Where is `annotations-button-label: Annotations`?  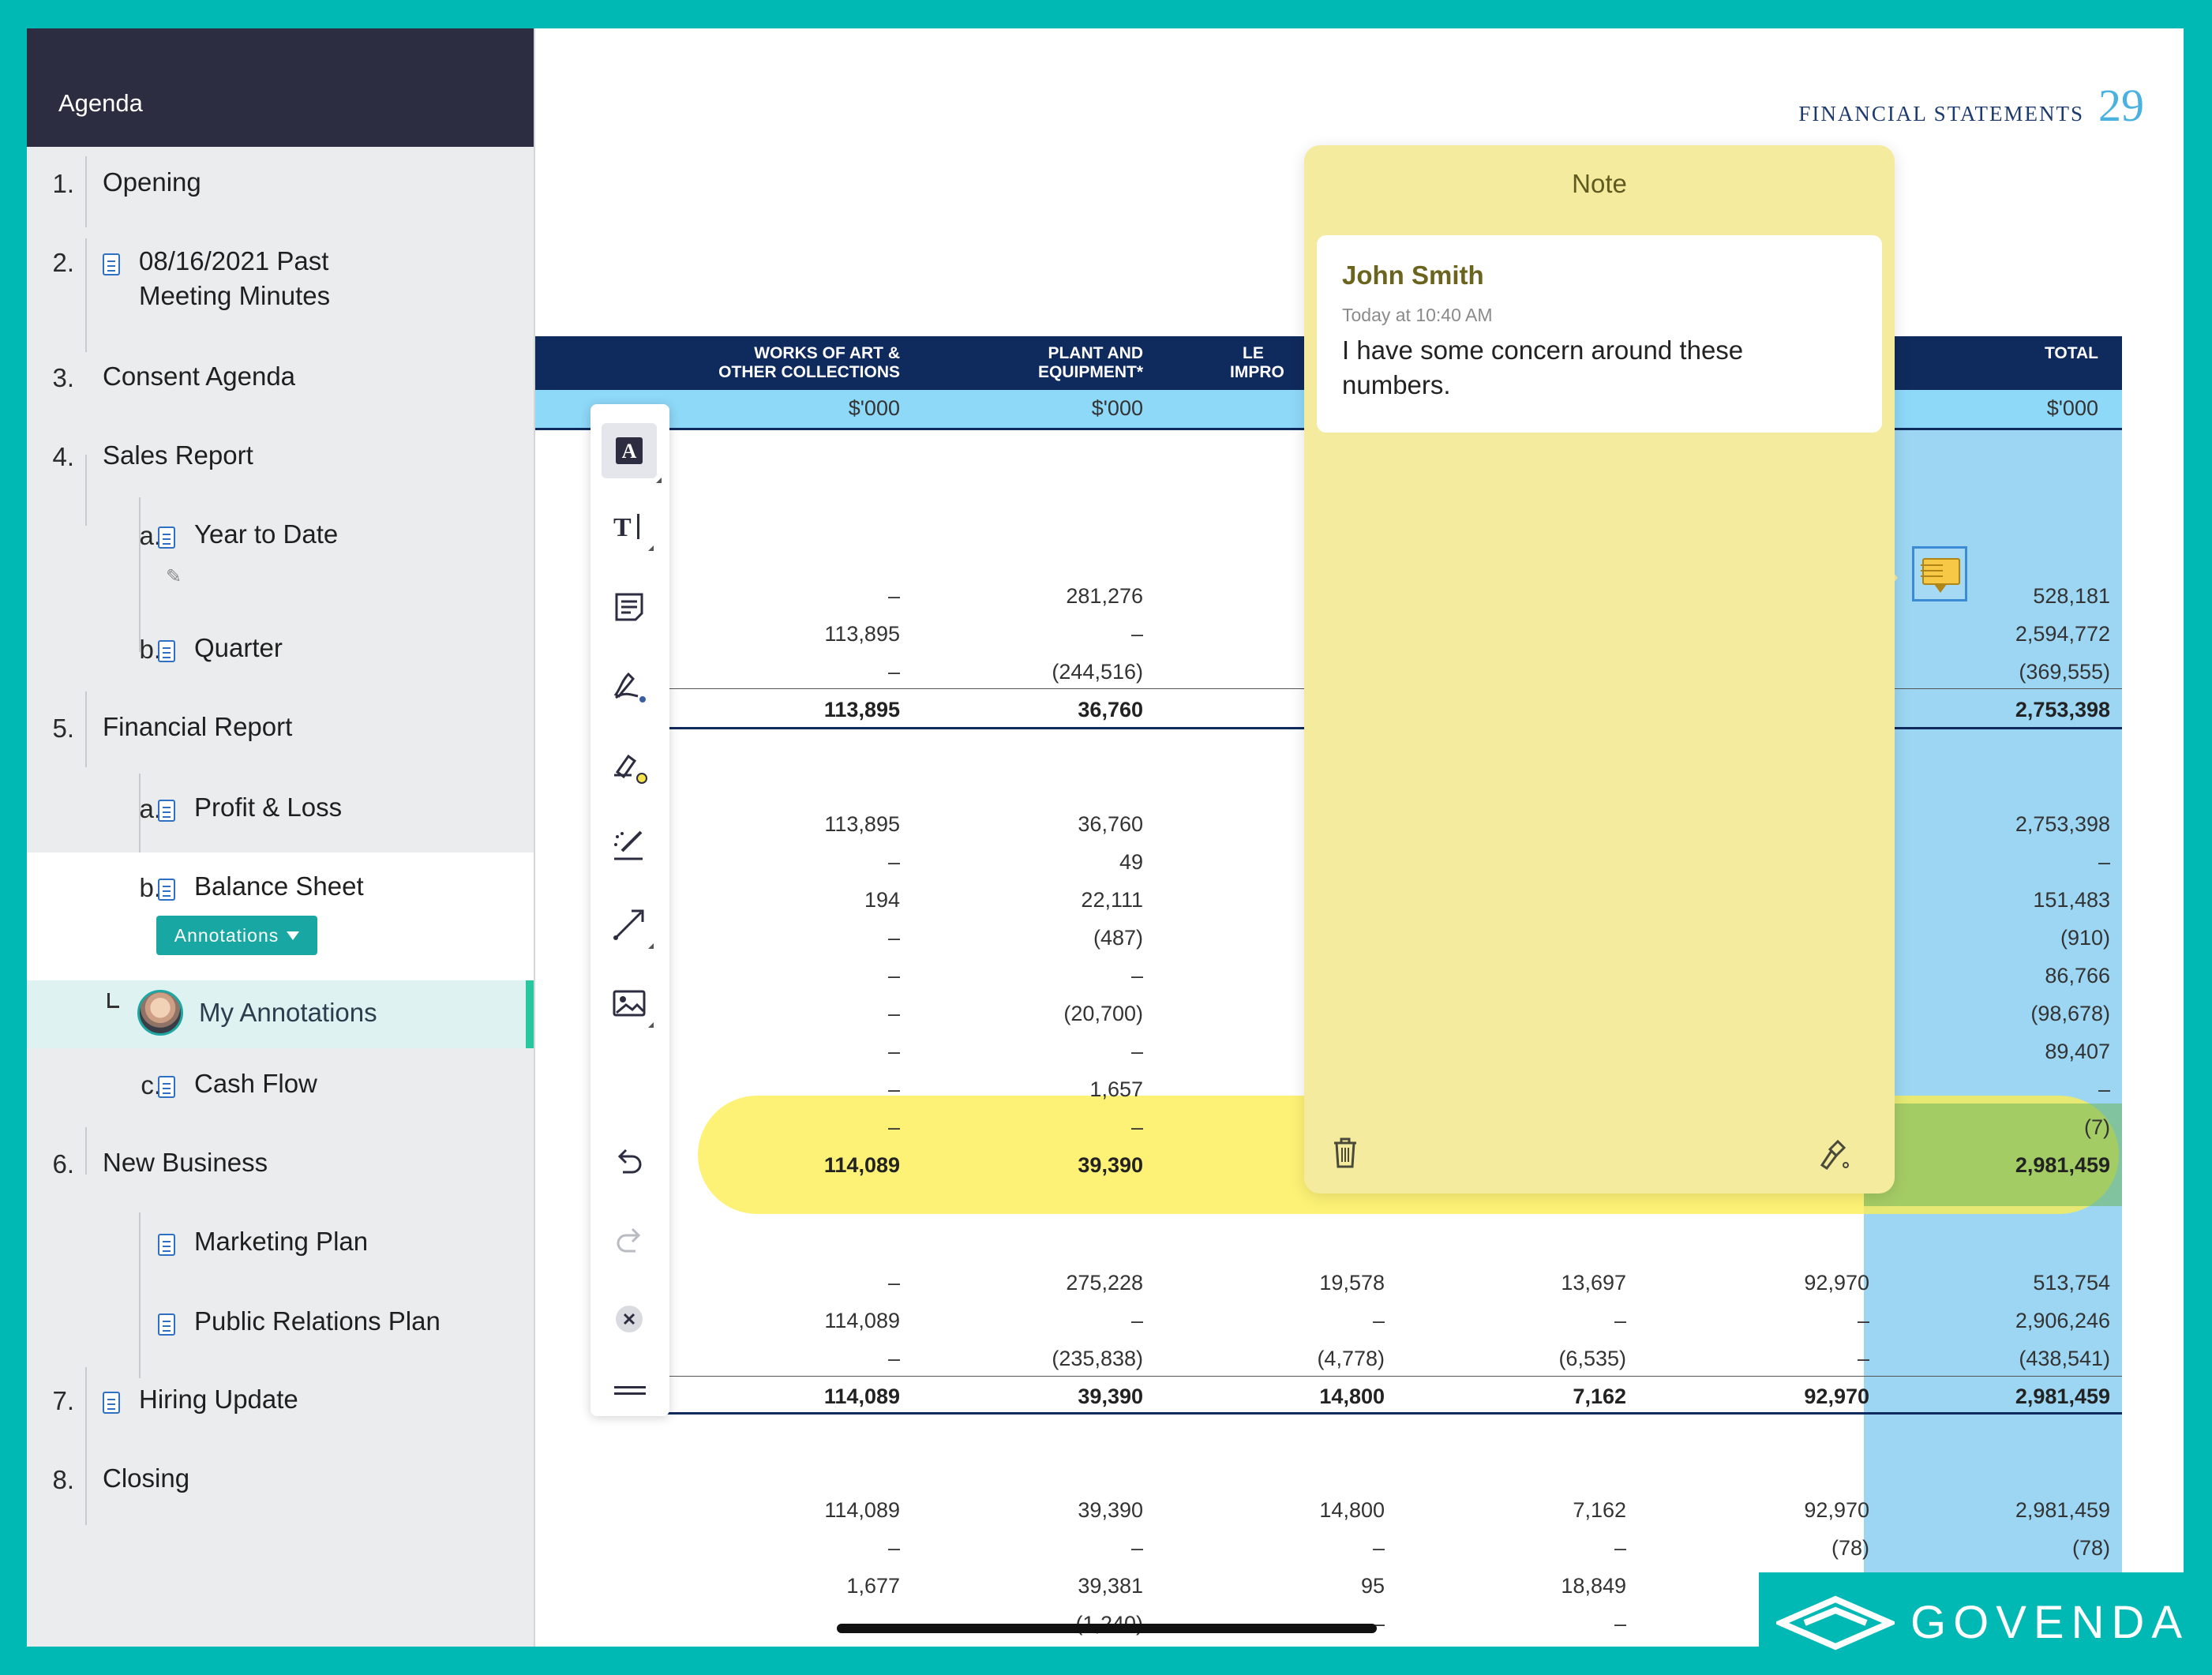
annotations-button-label: Annotations is located at coordinates (226, 935).